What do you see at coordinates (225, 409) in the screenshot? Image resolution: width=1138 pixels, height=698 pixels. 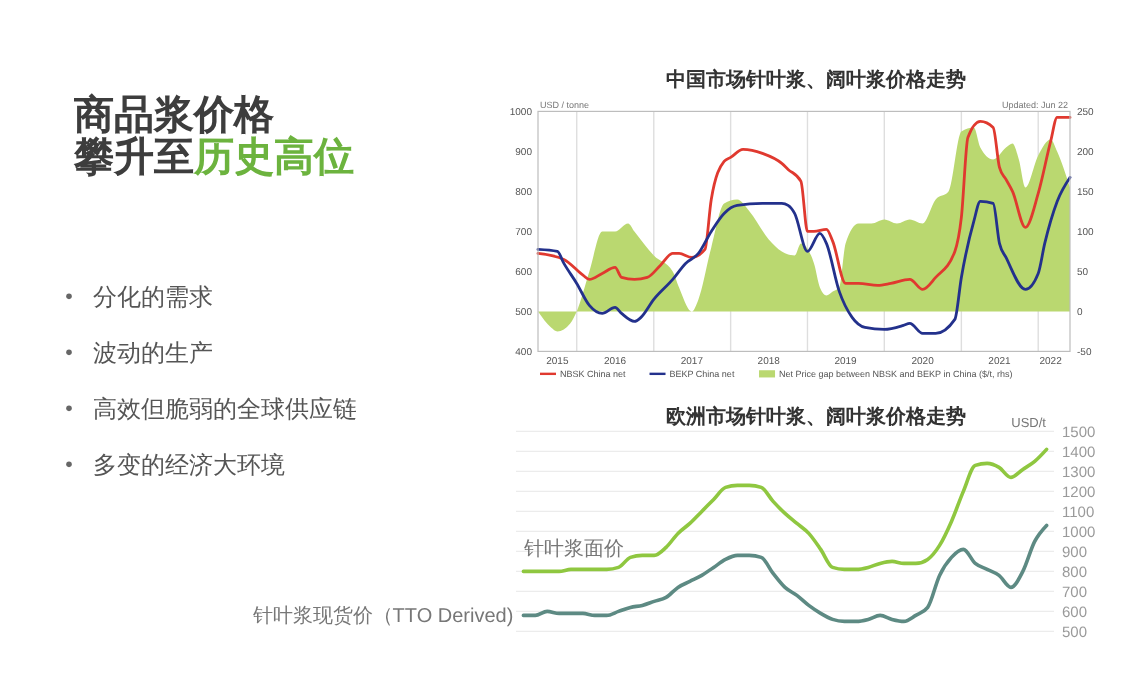 I see `text: 高效但脆弱的全球供应链` at bounding box center [225, 409].